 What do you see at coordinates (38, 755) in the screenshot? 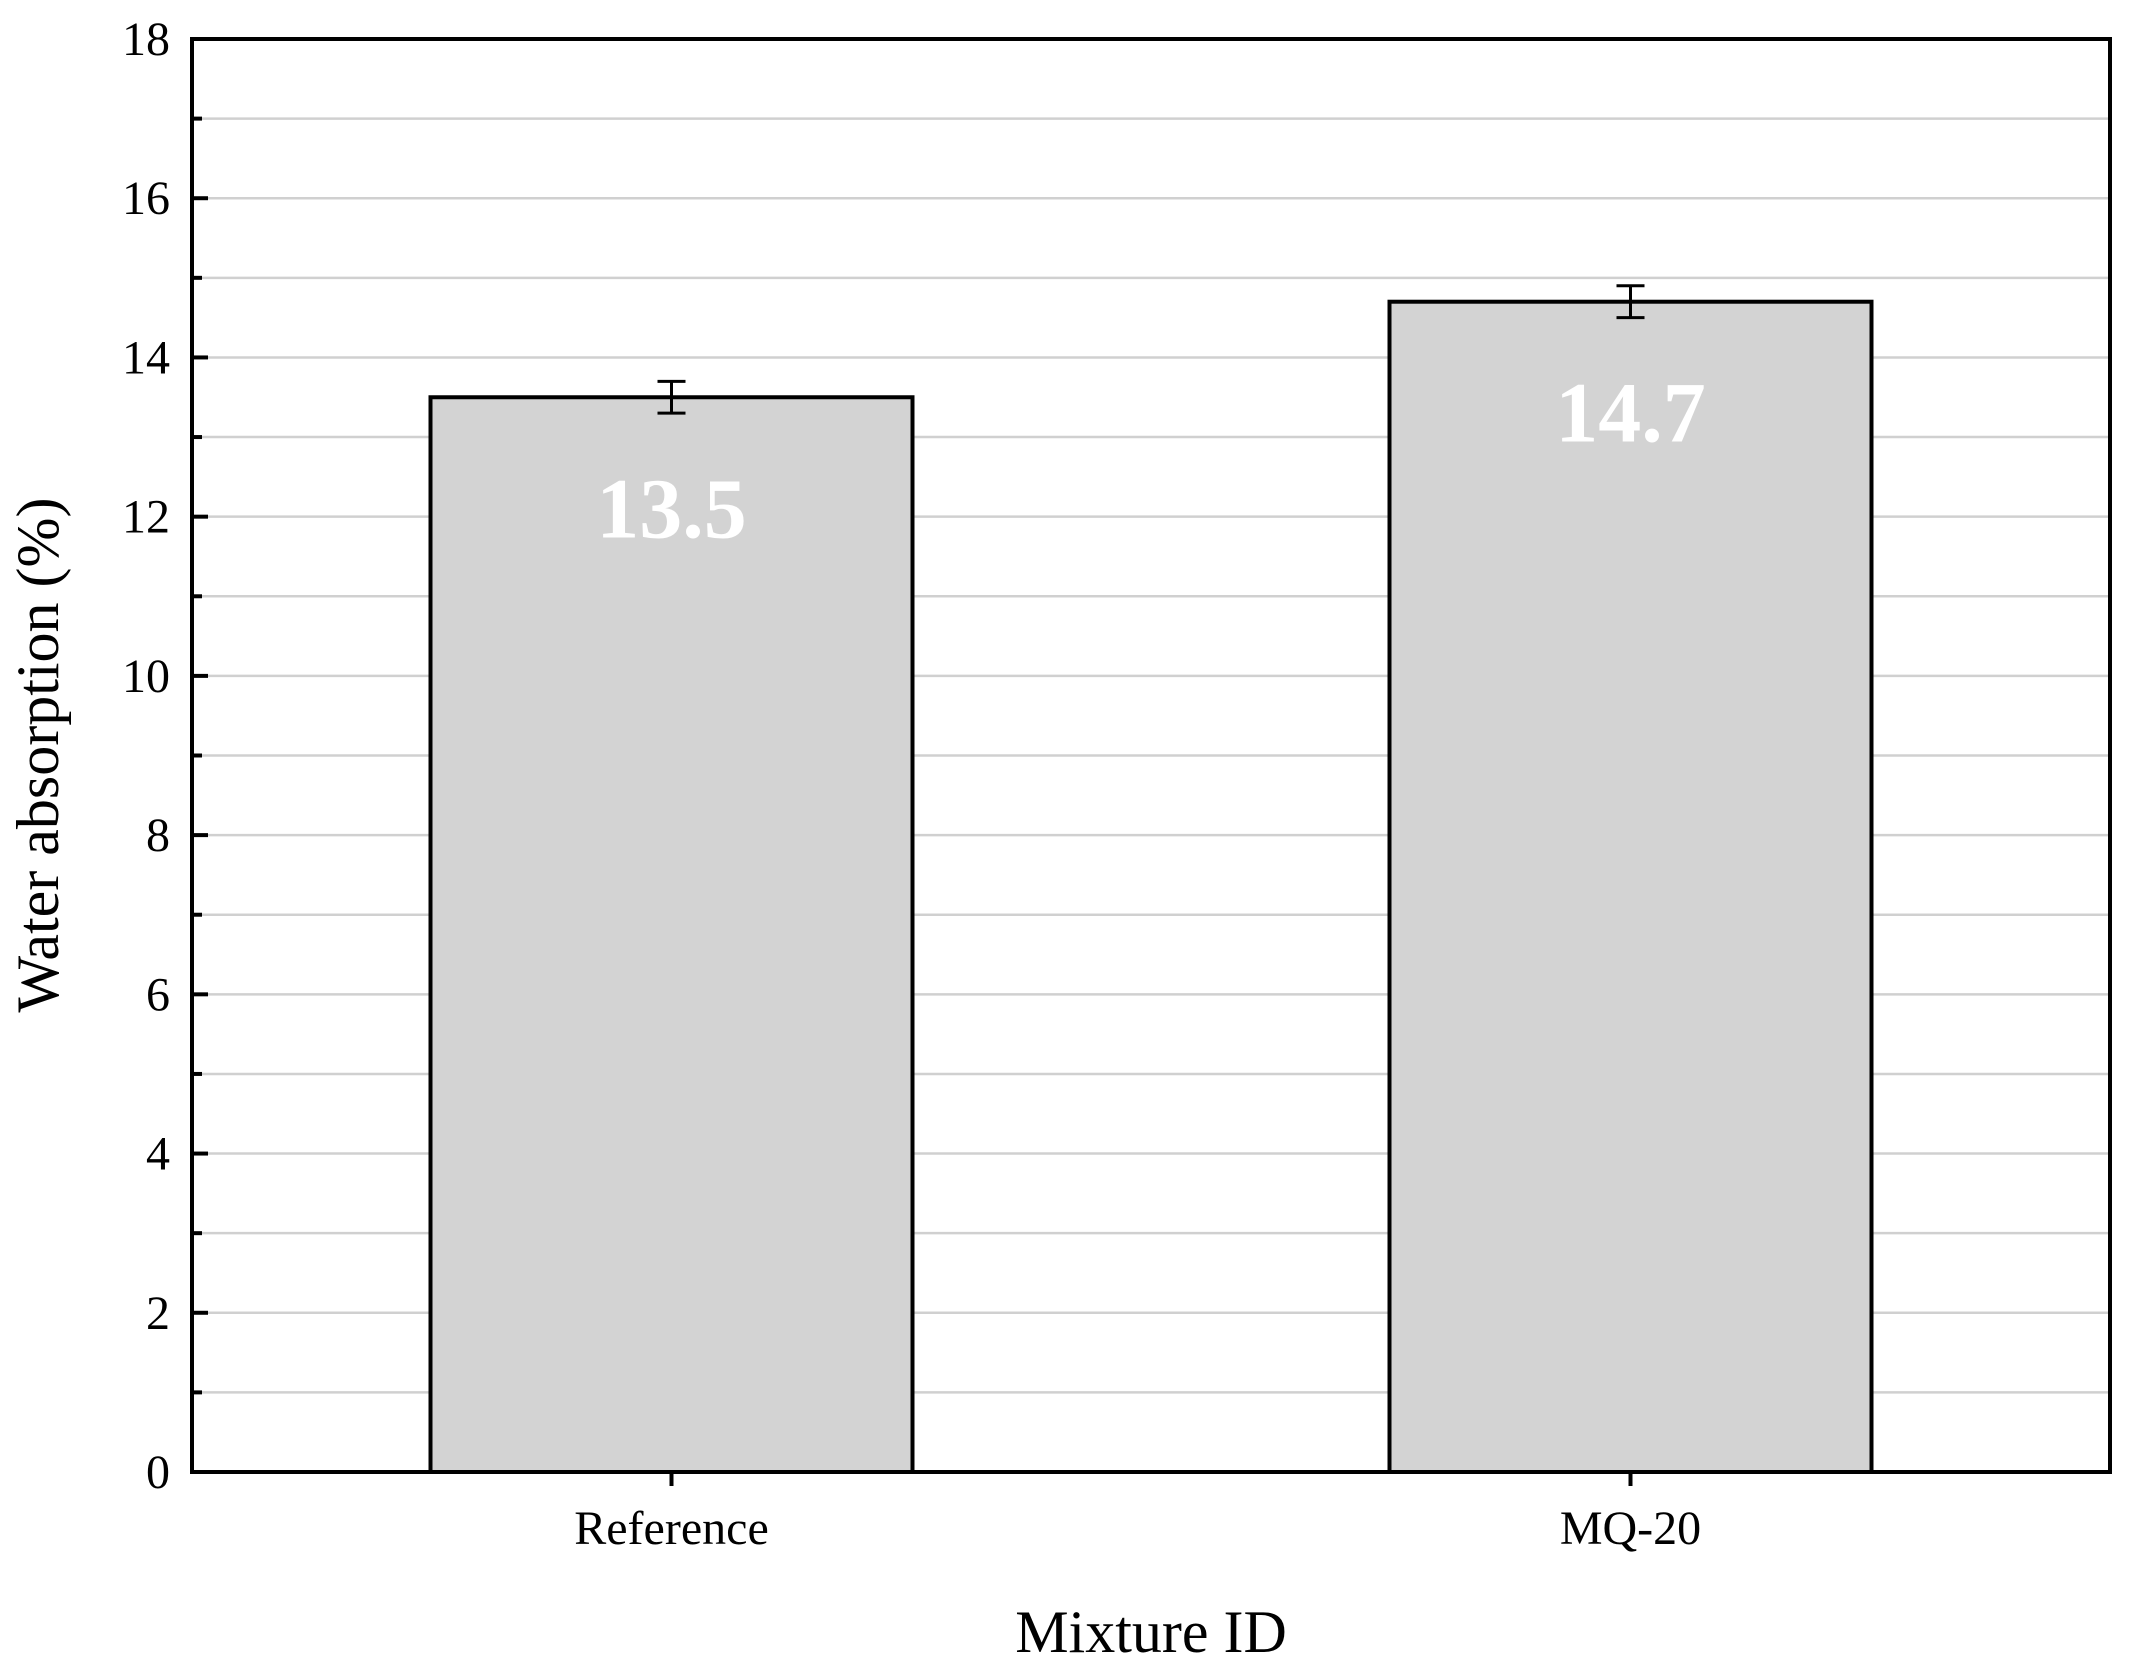
I see `y-axis-title: Water absorption (%)` at bounding box center [38, 755].